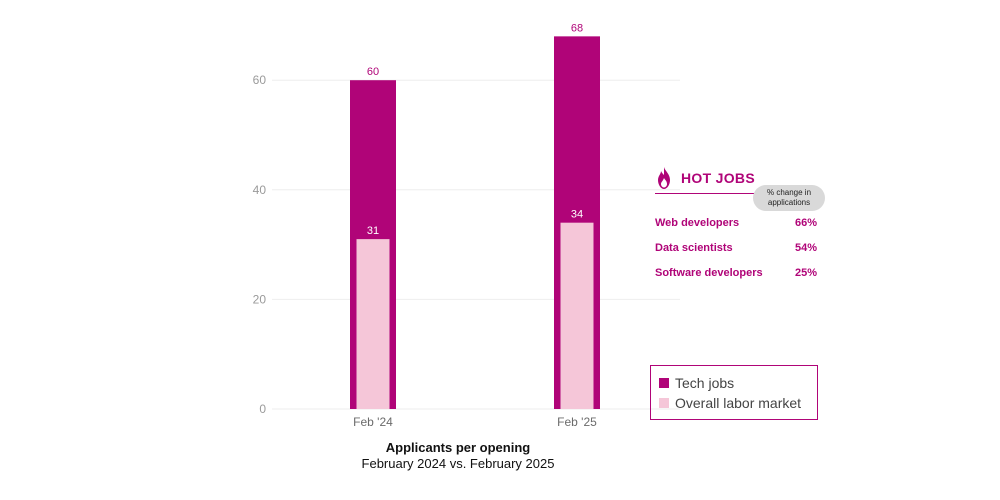  What do you see at coordinates (709, 273) in the screenshot?
I see `job-name: Software developers` at bounding box center [709, 273].